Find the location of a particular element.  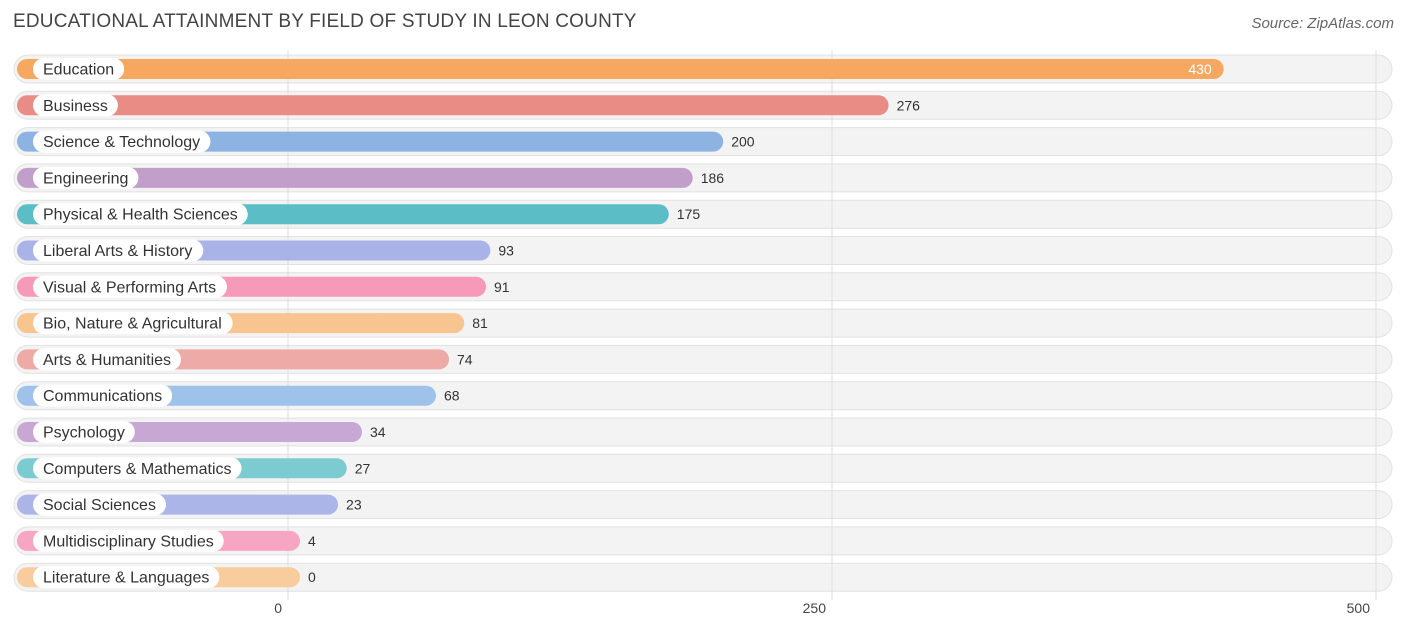

category-label: Visual & Performing Arts is located at coordinates (129, 287).